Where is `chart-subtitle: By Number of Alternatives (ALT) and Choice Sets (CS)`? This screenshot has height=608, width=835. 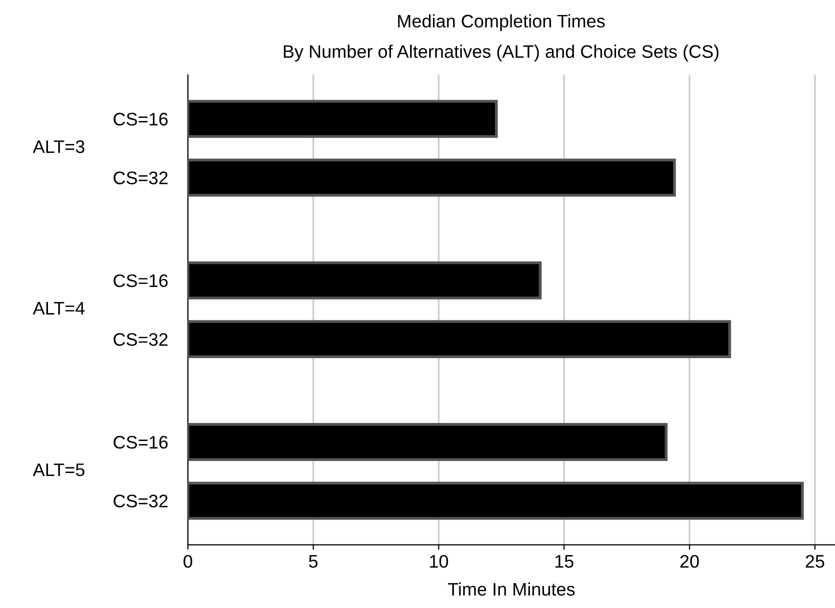
chart-subtitle: By Number of Alternatives (ALT) and Choice Sets (CS) is located at coordinates (501, 53).